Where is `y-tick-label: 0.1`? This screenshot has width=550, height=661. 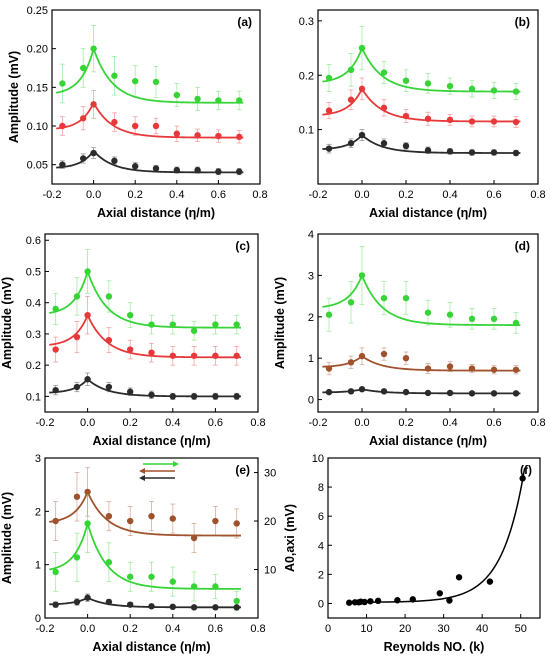 y-tick-label: 0.1 is located at coordinates (306, 131).